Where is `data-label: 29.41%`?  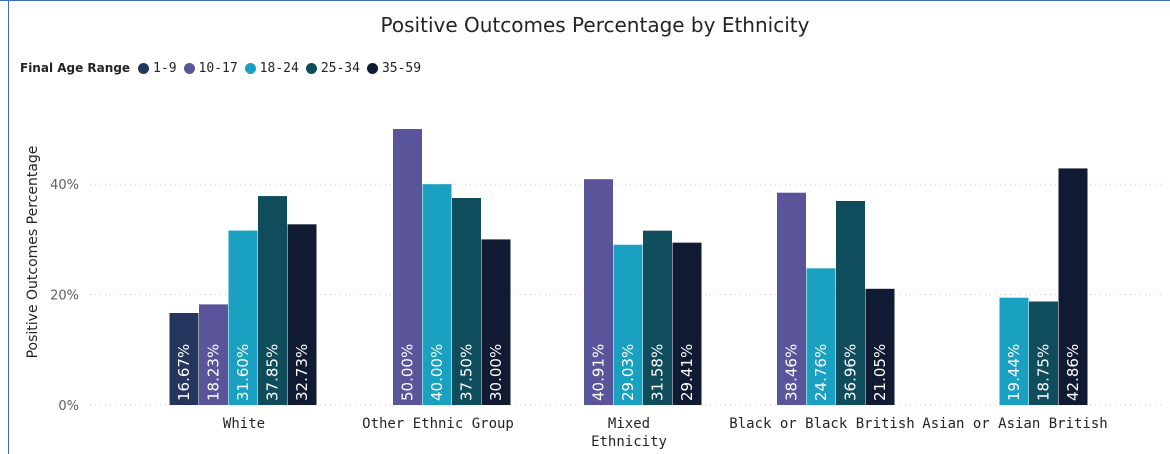 data-label: 29.41% is located at coordinates (687, 372).